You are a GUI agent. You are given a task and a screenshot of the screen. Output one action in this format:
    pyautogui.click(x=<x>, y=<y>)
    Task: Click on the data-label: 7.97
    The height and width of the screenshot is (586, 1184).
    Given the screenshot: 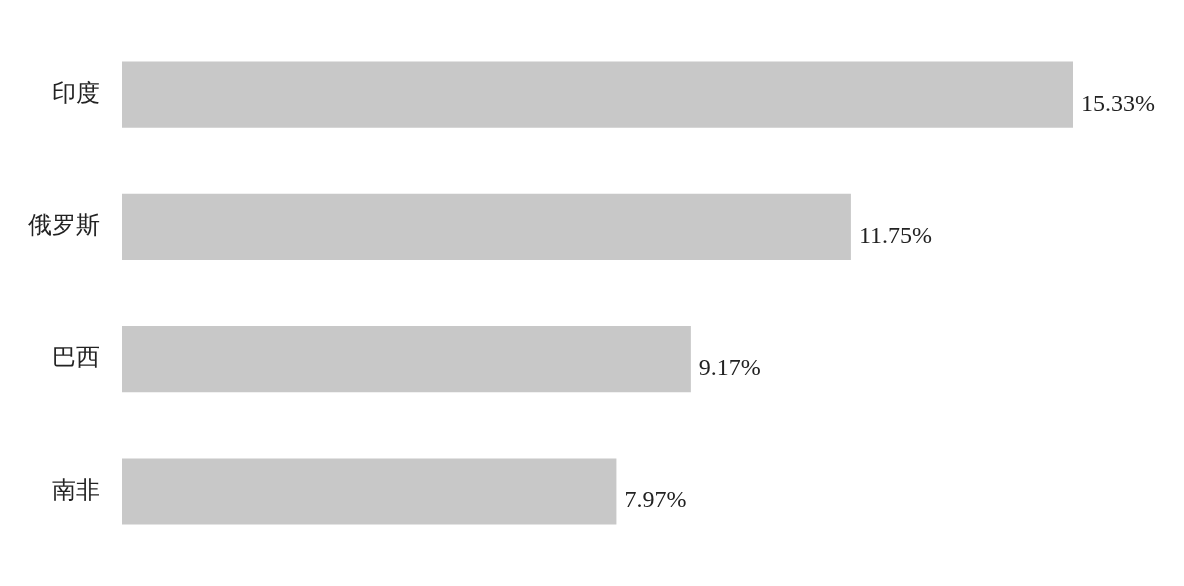 What is the action you would take?
    pyautogui.click(x=645, y=499)
    